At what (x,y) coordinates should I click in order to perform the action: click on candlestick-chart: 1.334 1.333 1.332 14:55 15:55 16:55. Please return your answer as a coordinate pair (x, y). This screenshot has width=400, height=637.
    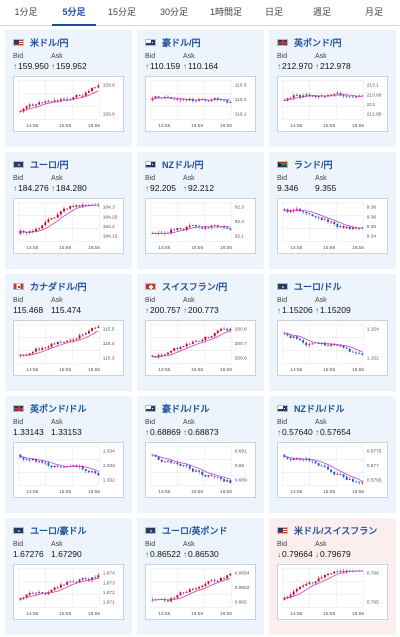
    Looking at the image, I should click on (68, 470).